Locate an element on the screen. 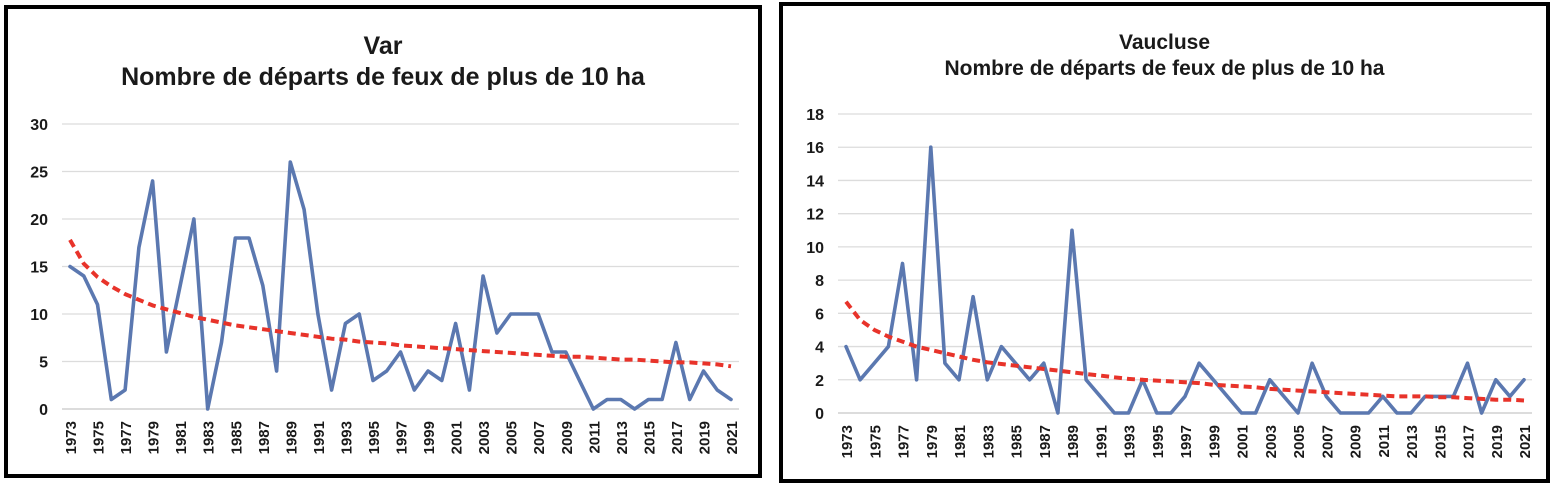 The width and height of the screenshot is (1555, 485). y-tick-label: 16 is located at coordinates (815, 148).